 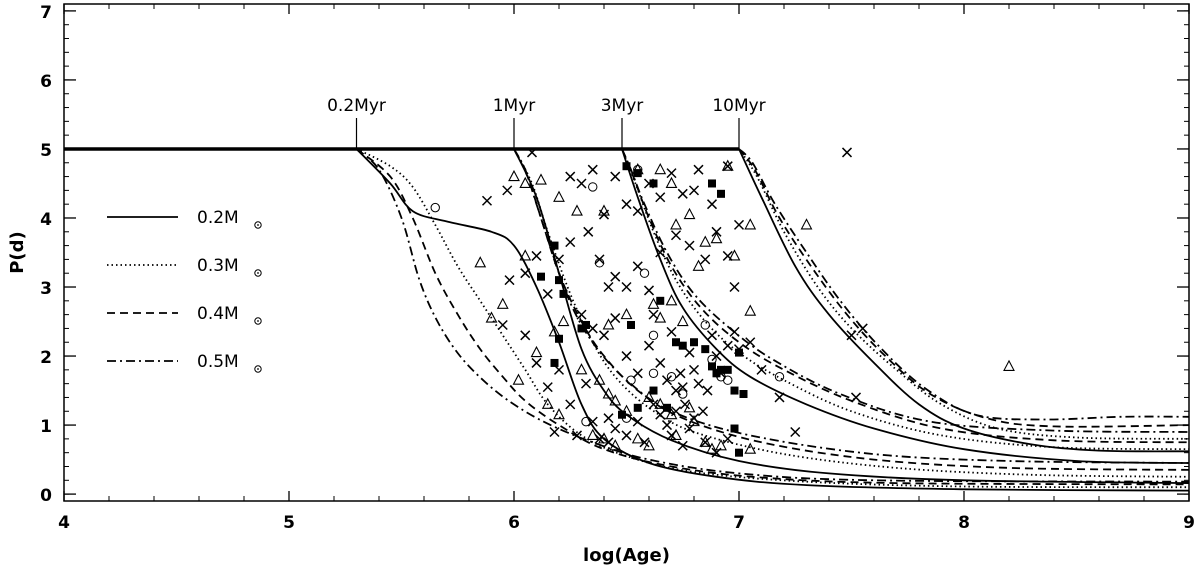 I want to click on legend-label: 0.5M, so click(x=218, y=362).